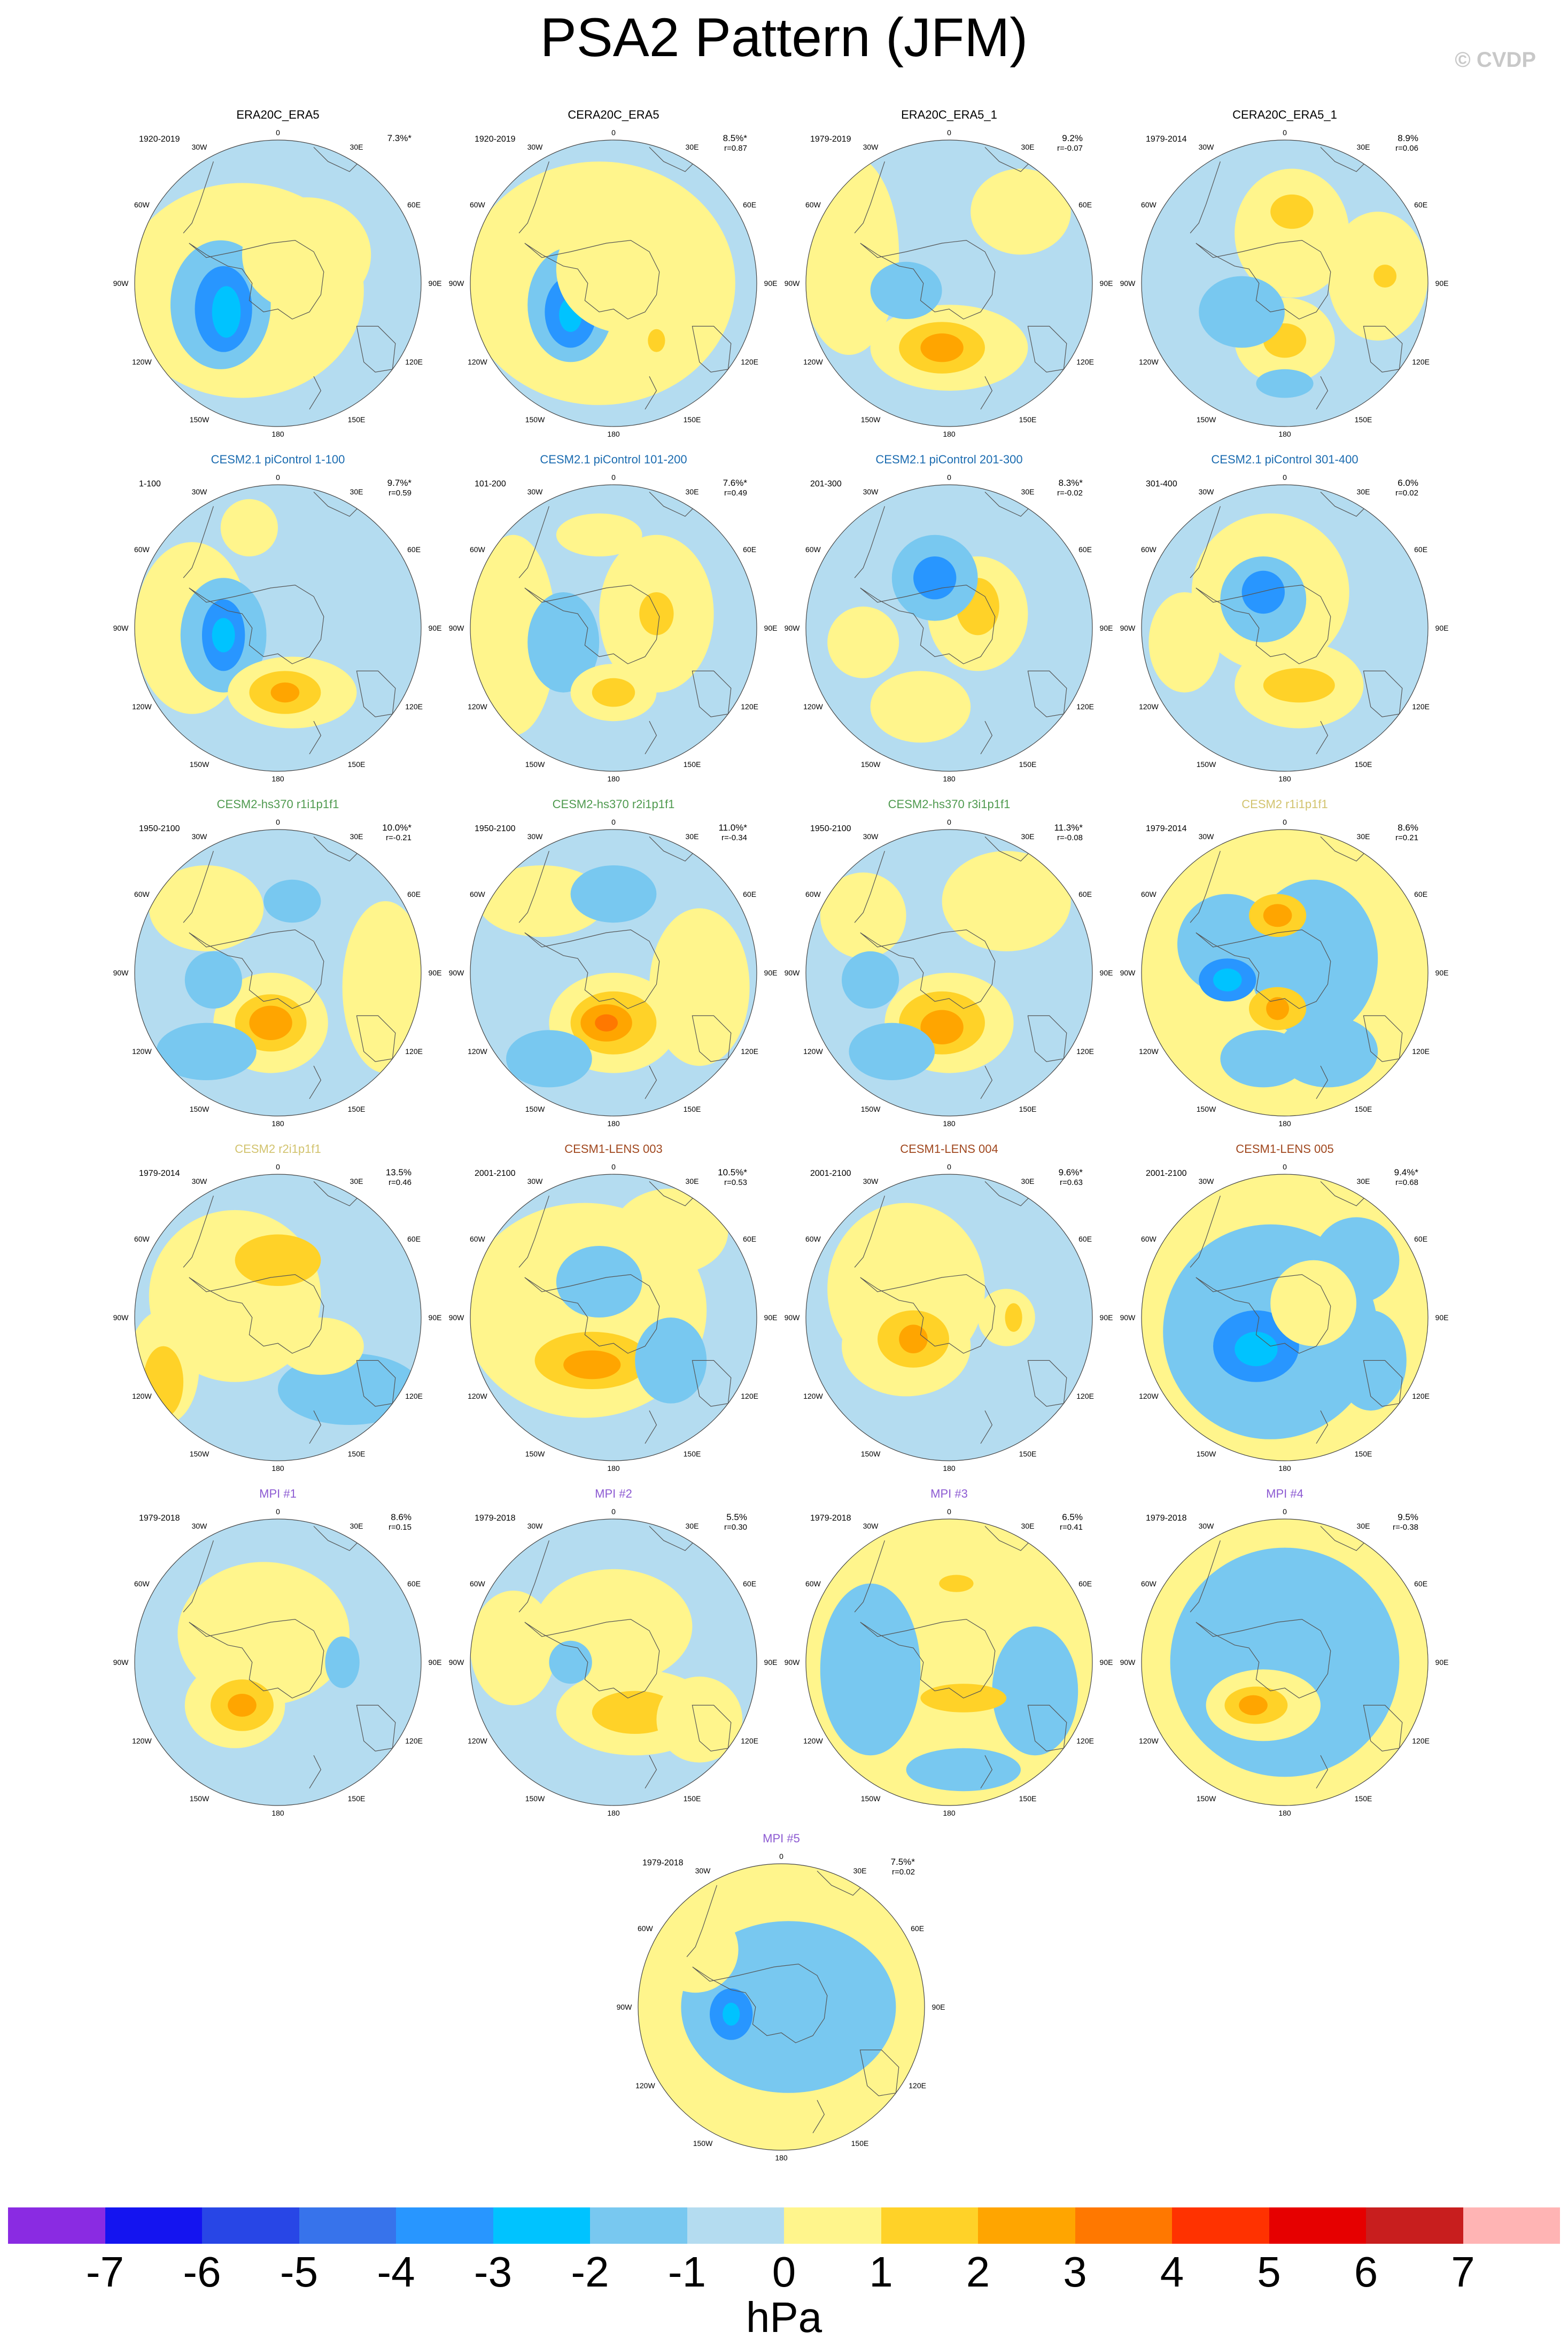 The width and height of the screenshot is (1568, 2348). Describe the element at coordinates (881, 2272) in the screenshot. I see `colorbar-tick-label: 1` at that location.